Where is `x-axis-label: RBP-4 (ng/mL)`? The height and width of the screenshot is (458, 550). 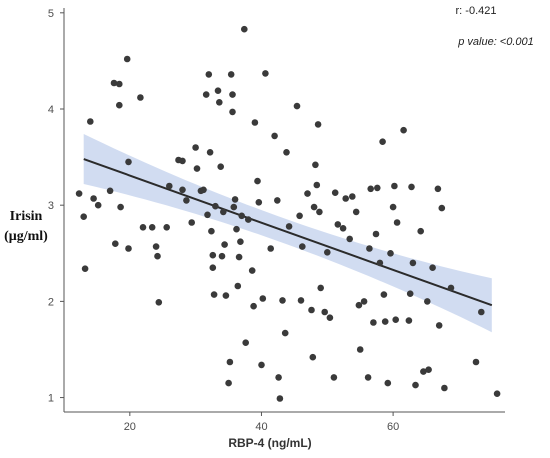 x-axis-label: RBP-4 (ng/mL) is located at coordinates (269, 443).